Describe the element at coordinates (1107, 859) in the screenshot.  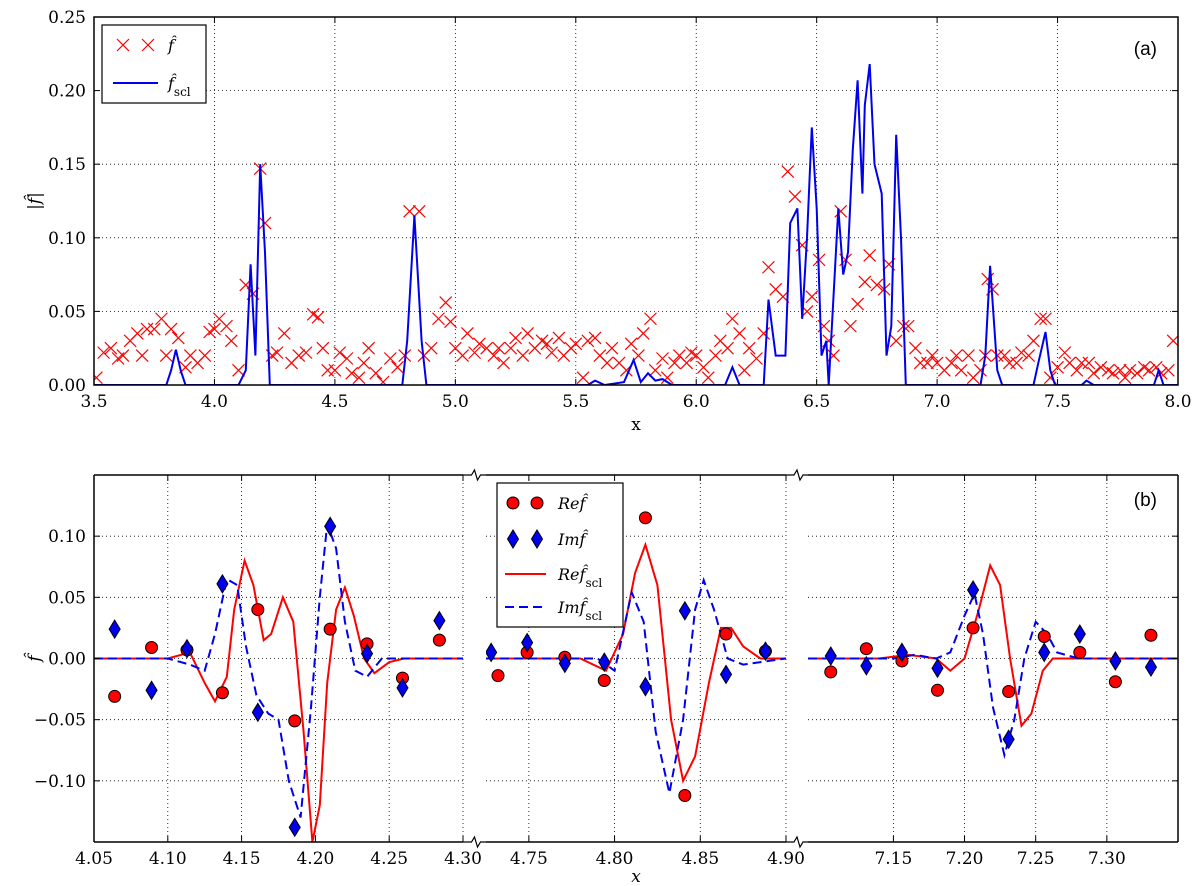
I see `x-tick-label-b: 7.30` at that location.